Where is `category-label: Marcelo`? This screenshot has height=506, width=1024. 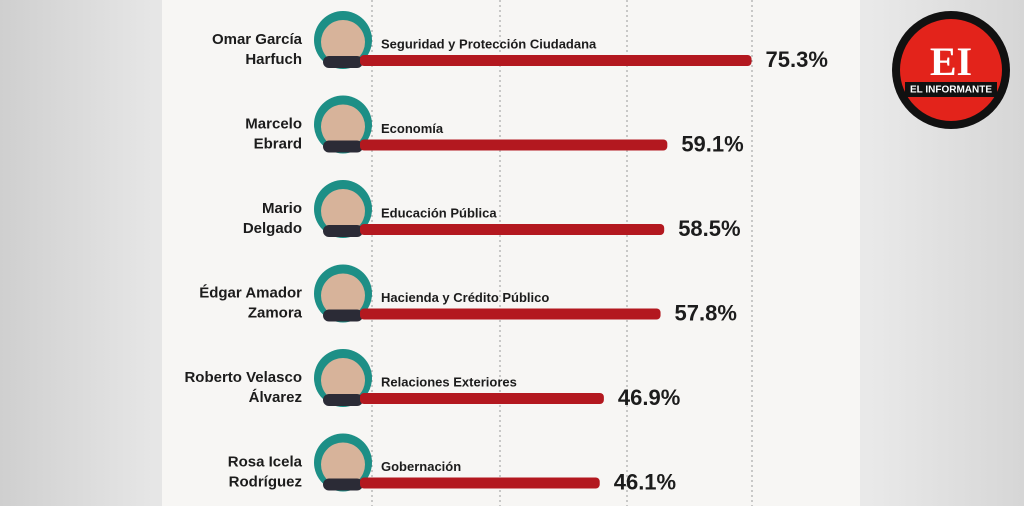
category-label: Marcelo is located at coordinates (273, 123).